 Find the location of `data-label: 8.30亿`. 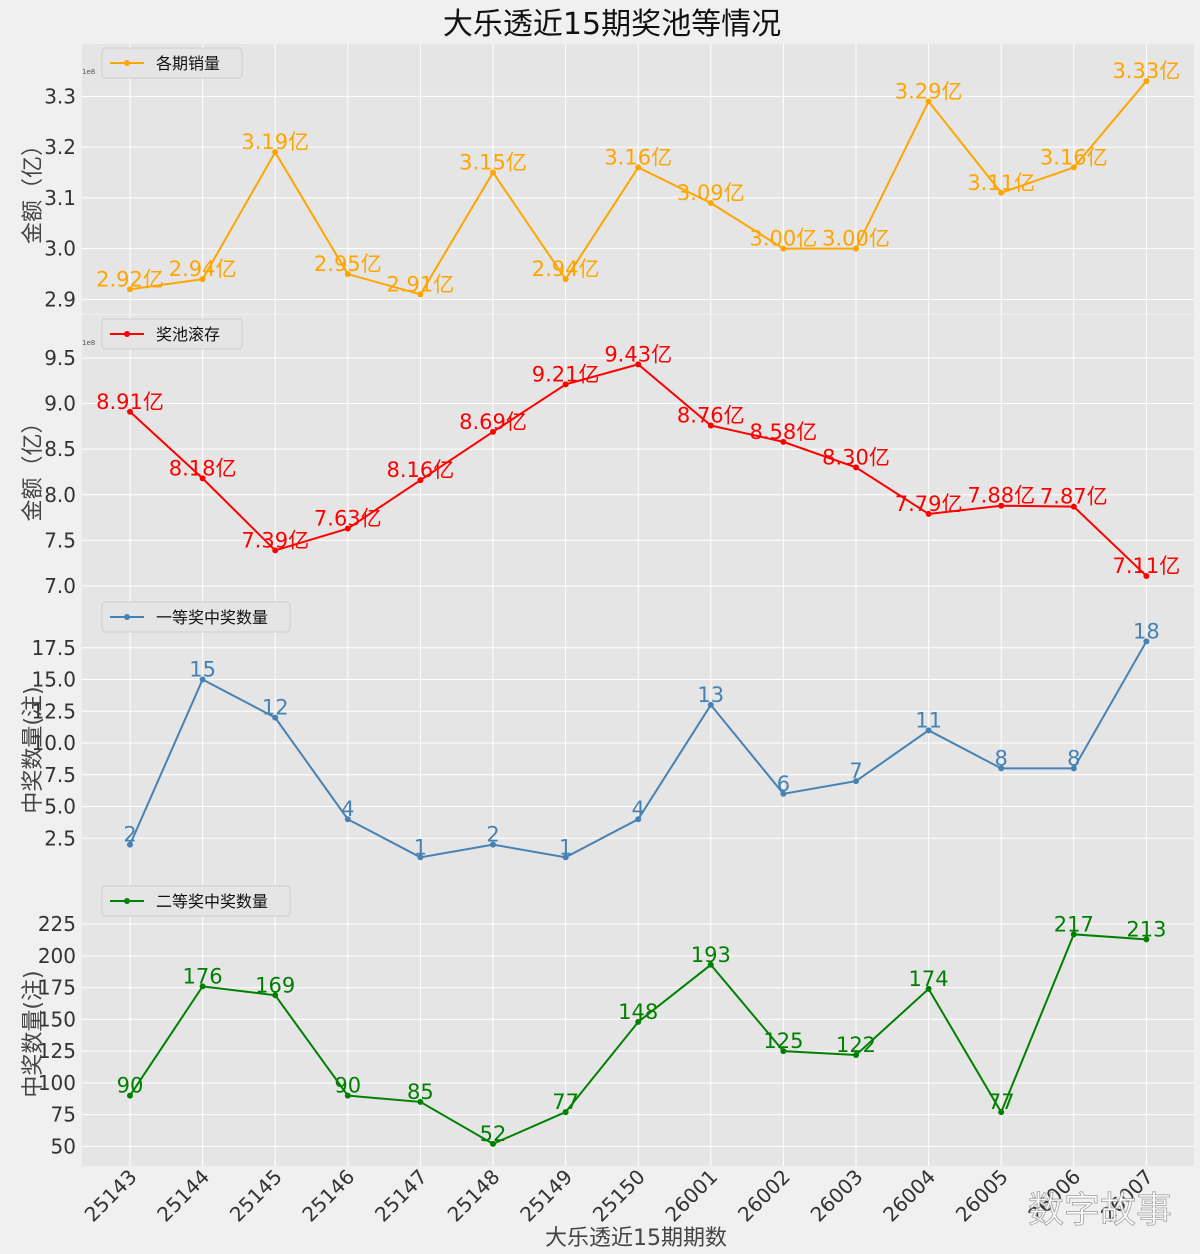

data-label: 8.30亿 is located at coordinates (856, 457).